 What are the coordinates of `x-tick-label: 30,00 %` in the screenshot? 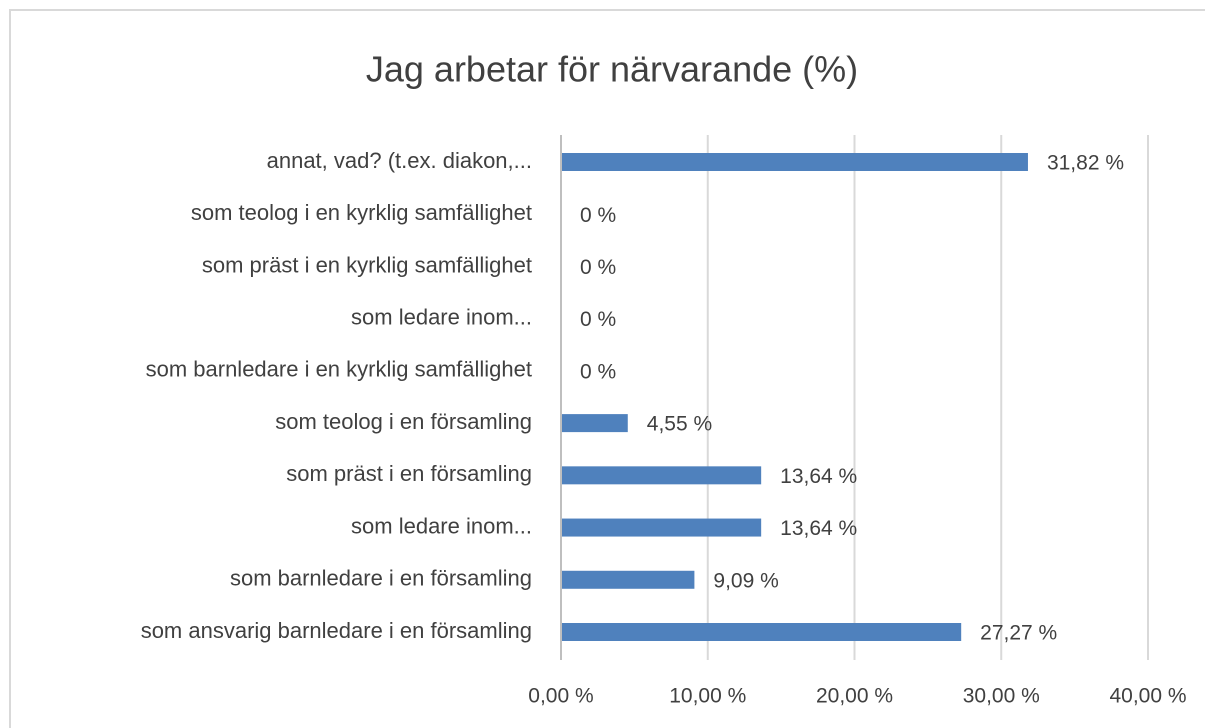 It's located at (1001, 696).